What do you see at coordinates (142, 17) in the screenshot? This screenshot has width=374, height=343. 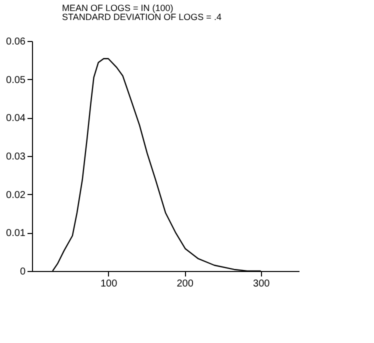 I see `chart-subtitle: STANDARD DEVIATION OF LOGS = .4` at bounding box center [142, 17].